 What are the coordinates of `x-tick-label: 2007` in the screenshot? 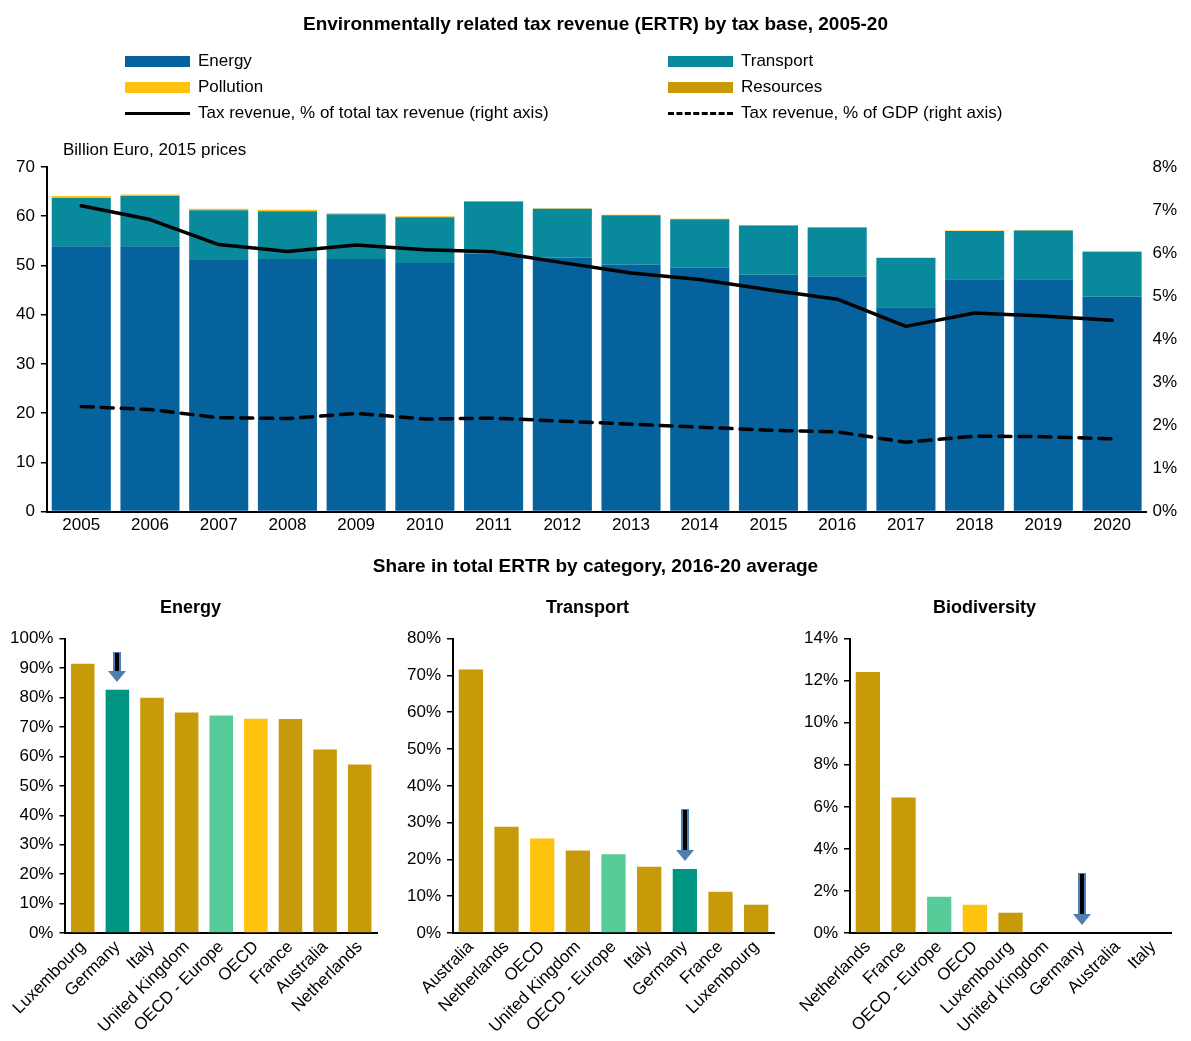 It's located at (218, 525).